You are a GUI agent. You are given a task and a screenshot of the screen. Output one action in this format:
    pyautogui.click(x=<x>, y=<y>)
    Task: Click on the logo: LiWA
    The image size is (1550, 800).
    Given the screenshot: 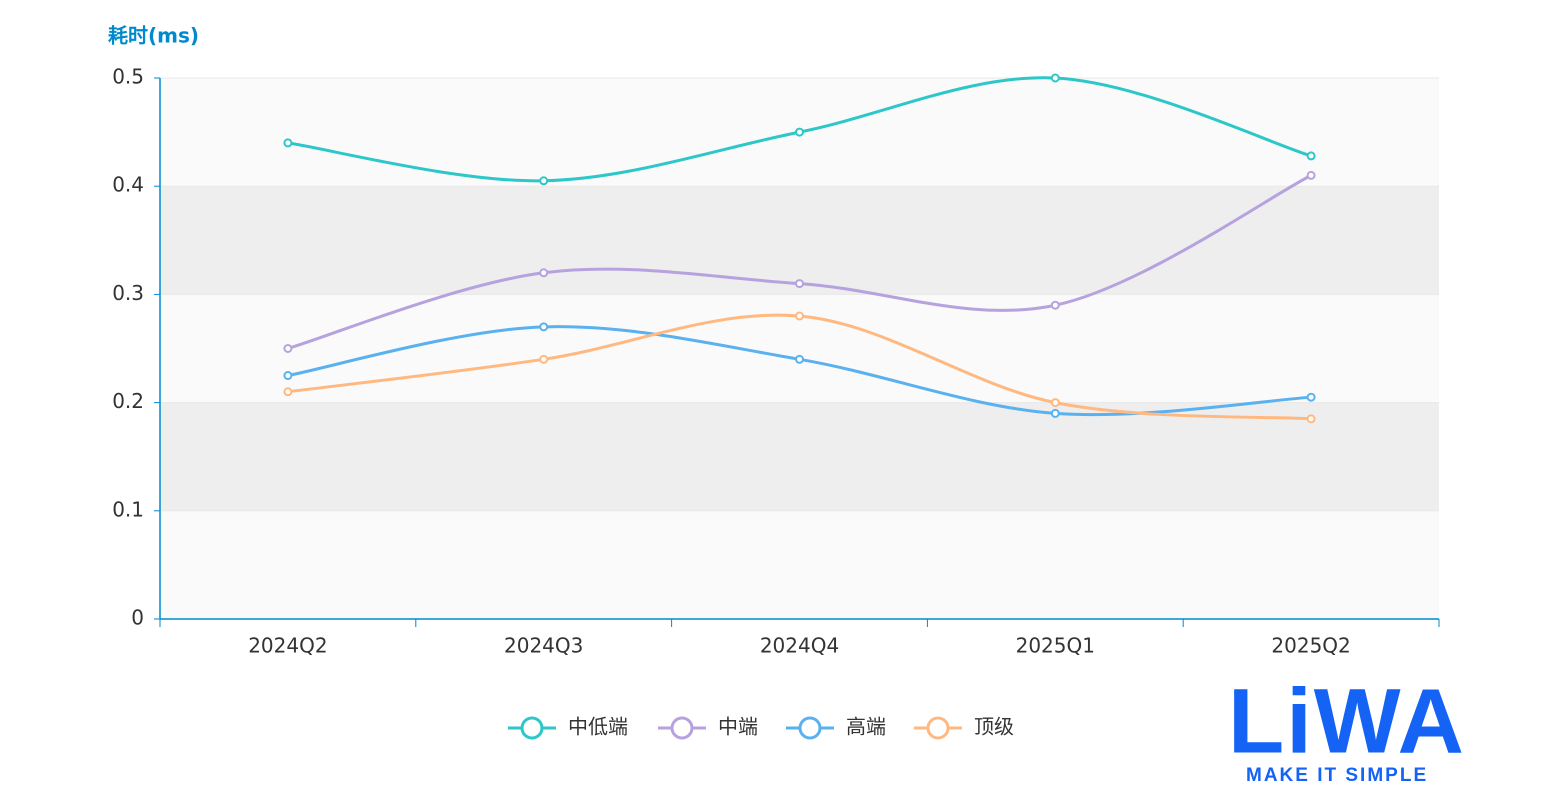 What is the action you would take?
    pyautogui.click(x=1347, y=721)
    